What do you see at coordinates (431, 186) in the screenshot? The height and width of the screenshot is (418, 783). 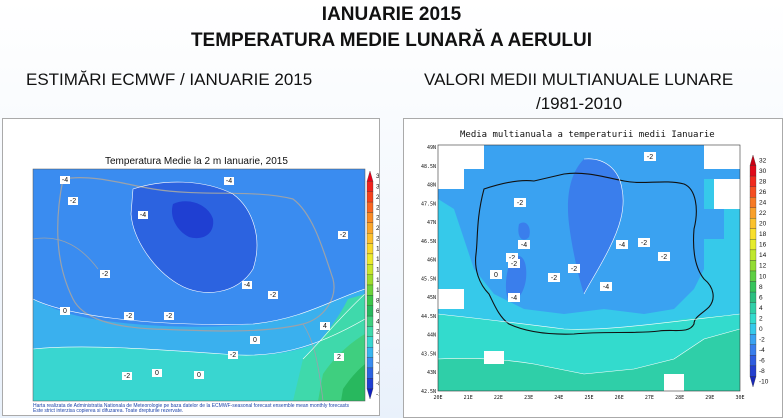 I see `lat-tick-label: 48N` at bounding box center [431, 186].